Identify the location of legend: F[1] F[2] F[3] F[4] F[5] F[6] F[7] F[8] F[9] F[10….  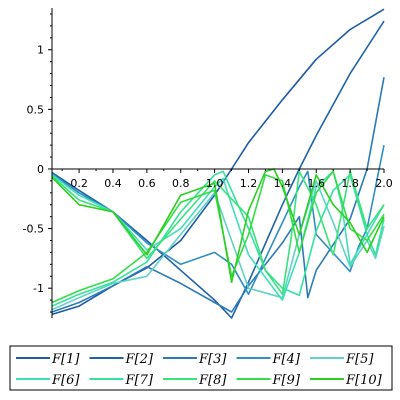
(201, 368).